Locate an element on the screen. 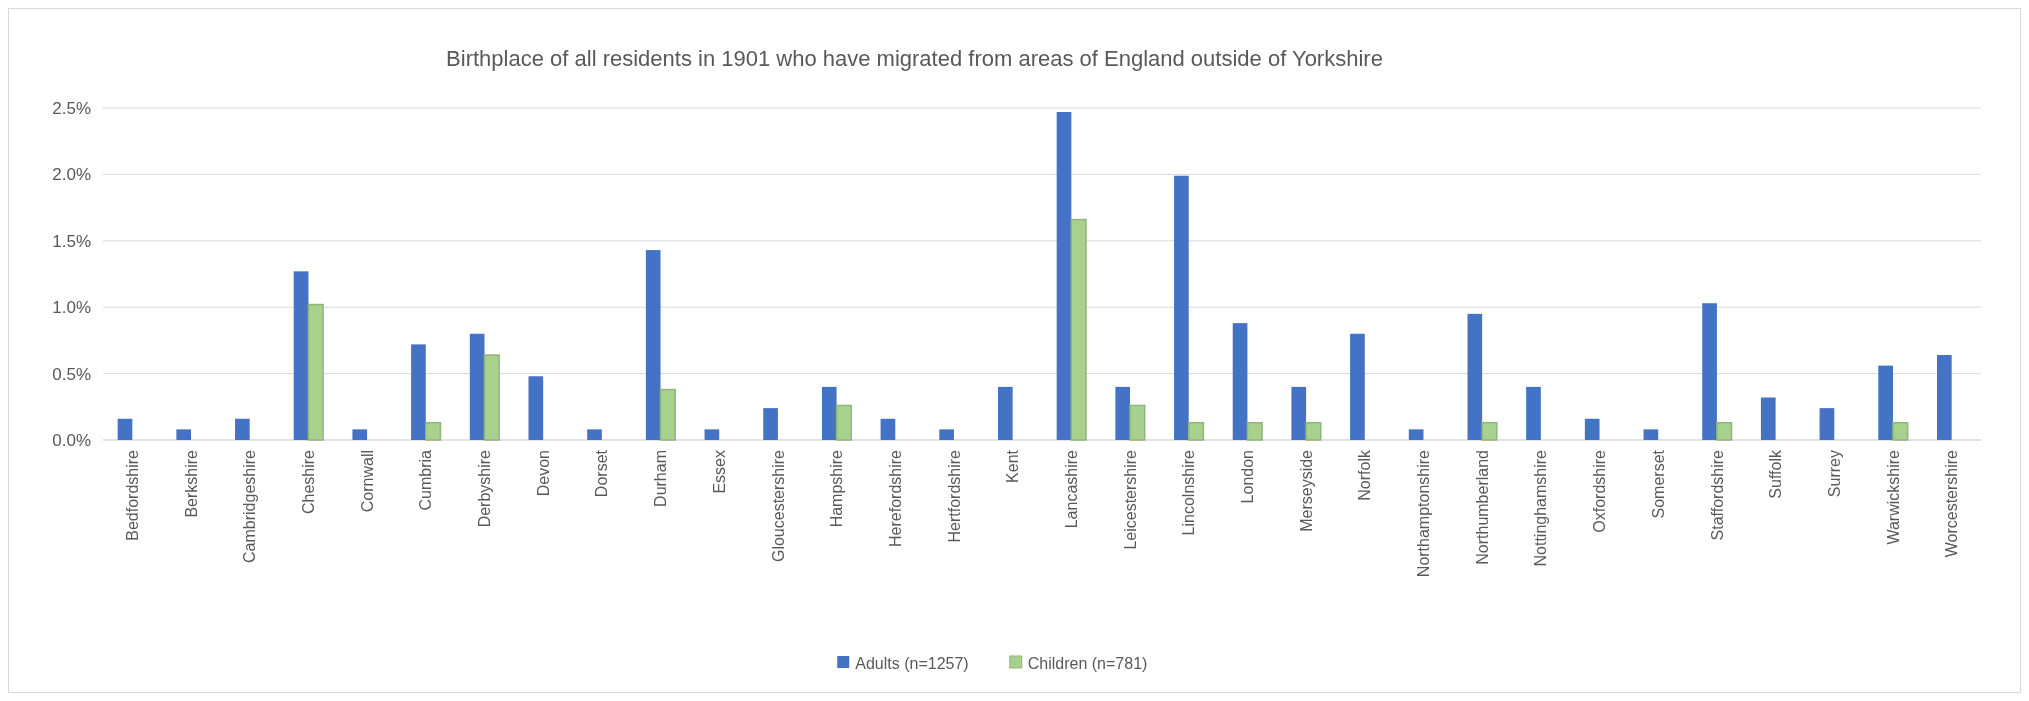  x-tick-label: Leicestershire is located at coordinates (1130, 499).